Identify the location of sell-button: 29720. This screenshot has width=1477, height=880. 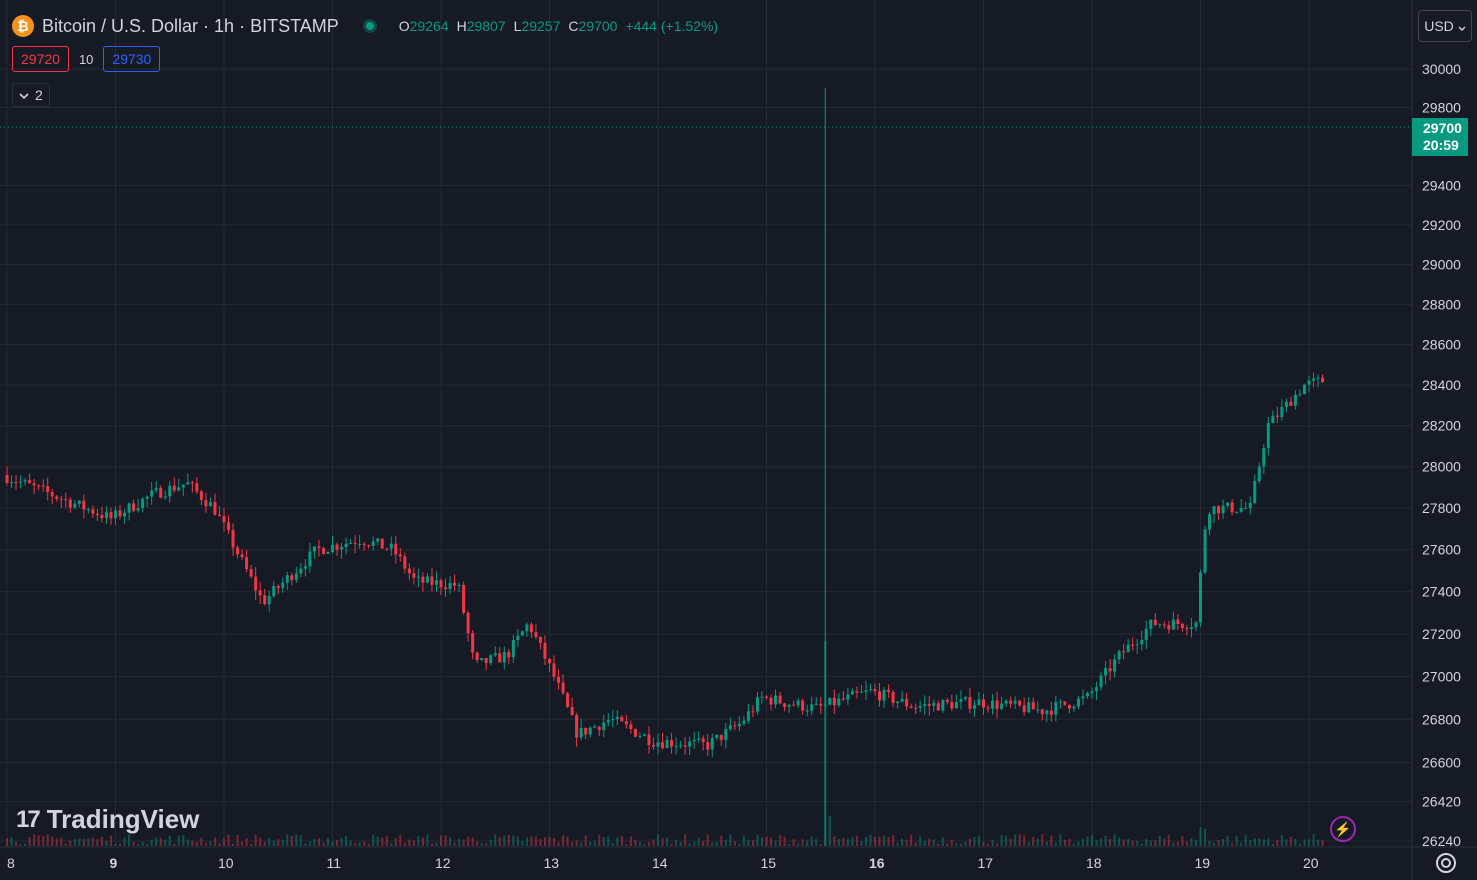
(40, 59).